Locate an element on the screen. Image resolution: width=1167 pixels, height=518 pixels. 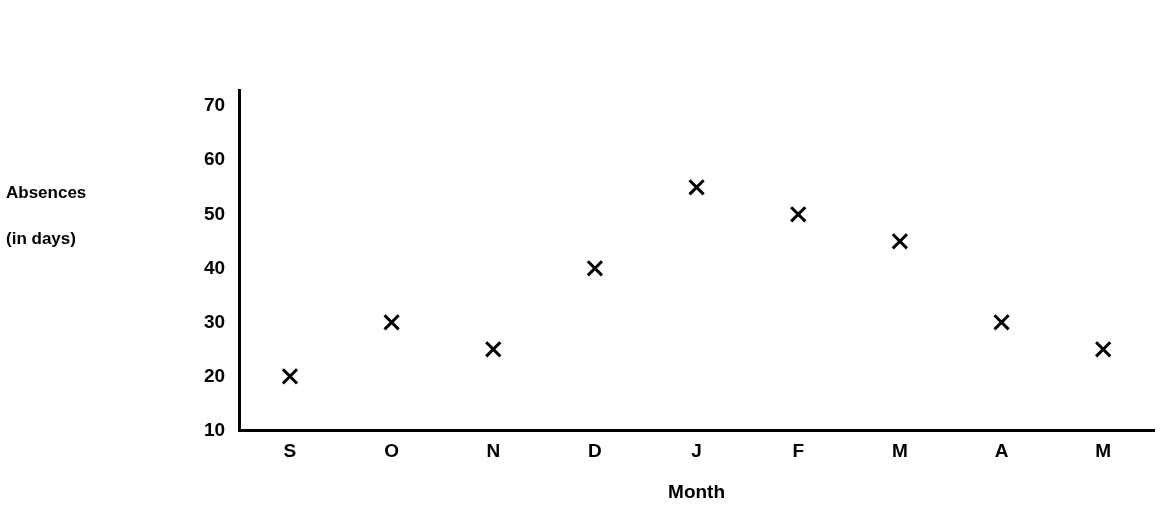
x-tick-label: J is located at coordinates (696, 451).